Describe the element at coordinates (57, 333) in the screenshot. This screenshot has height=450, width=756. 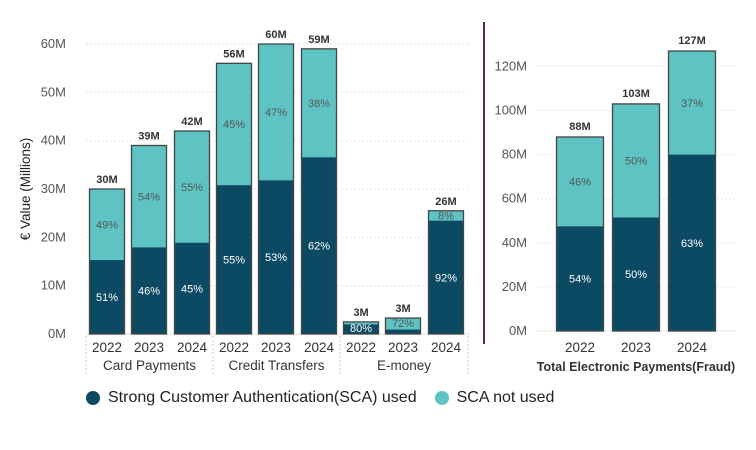
I see `y-tick-left: 0M` at that location.